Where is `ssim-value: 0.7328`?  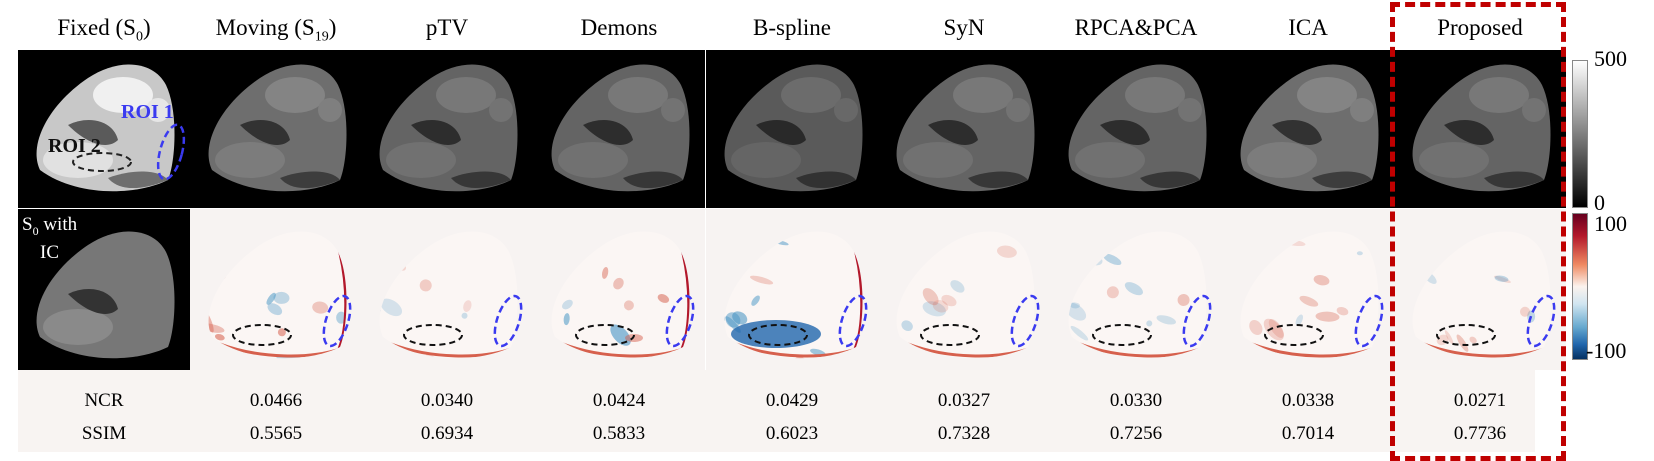
ssim-value: 0.7328 is located at coordinates (964, 434).